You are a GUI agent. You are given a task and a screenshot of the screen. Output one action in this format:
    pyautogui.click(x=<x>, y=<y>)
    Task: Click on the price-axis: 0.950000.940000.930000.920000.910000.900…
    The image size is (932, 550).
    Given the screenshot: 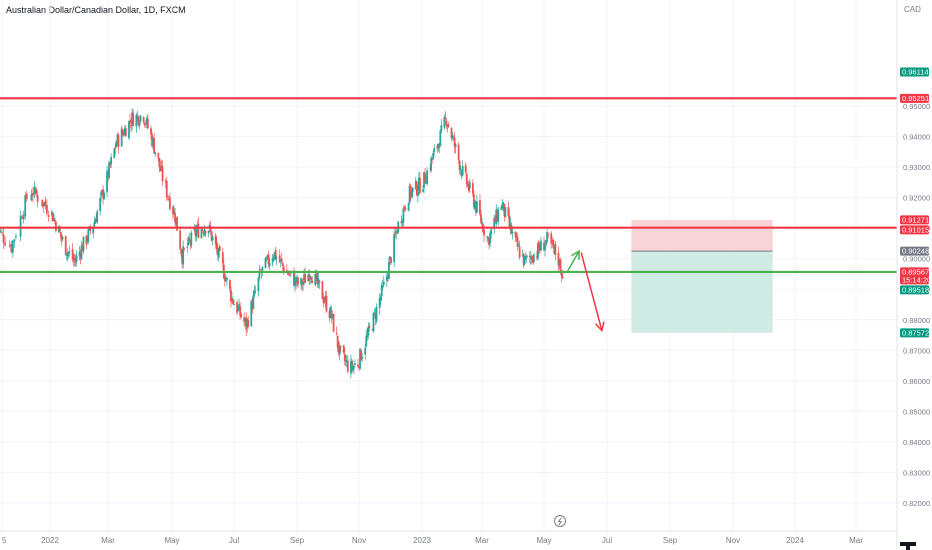 What is the action you would take?
    pyautogui.click(x=916, y=305)
    